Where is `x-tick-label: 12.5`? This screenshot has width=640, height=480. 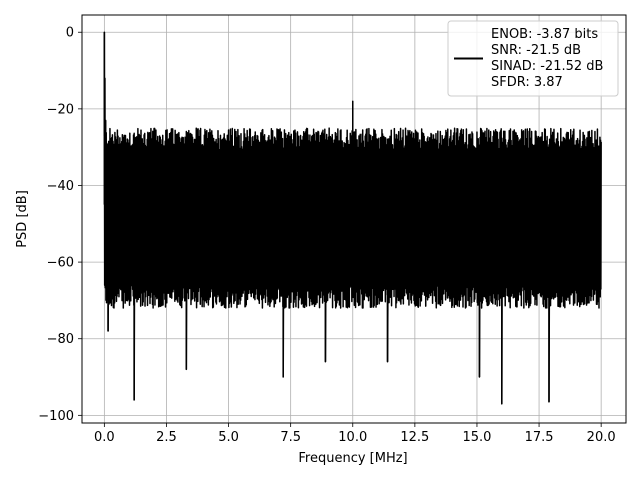 x-tick-label: 12.5 is located at coordinates (414, 437).